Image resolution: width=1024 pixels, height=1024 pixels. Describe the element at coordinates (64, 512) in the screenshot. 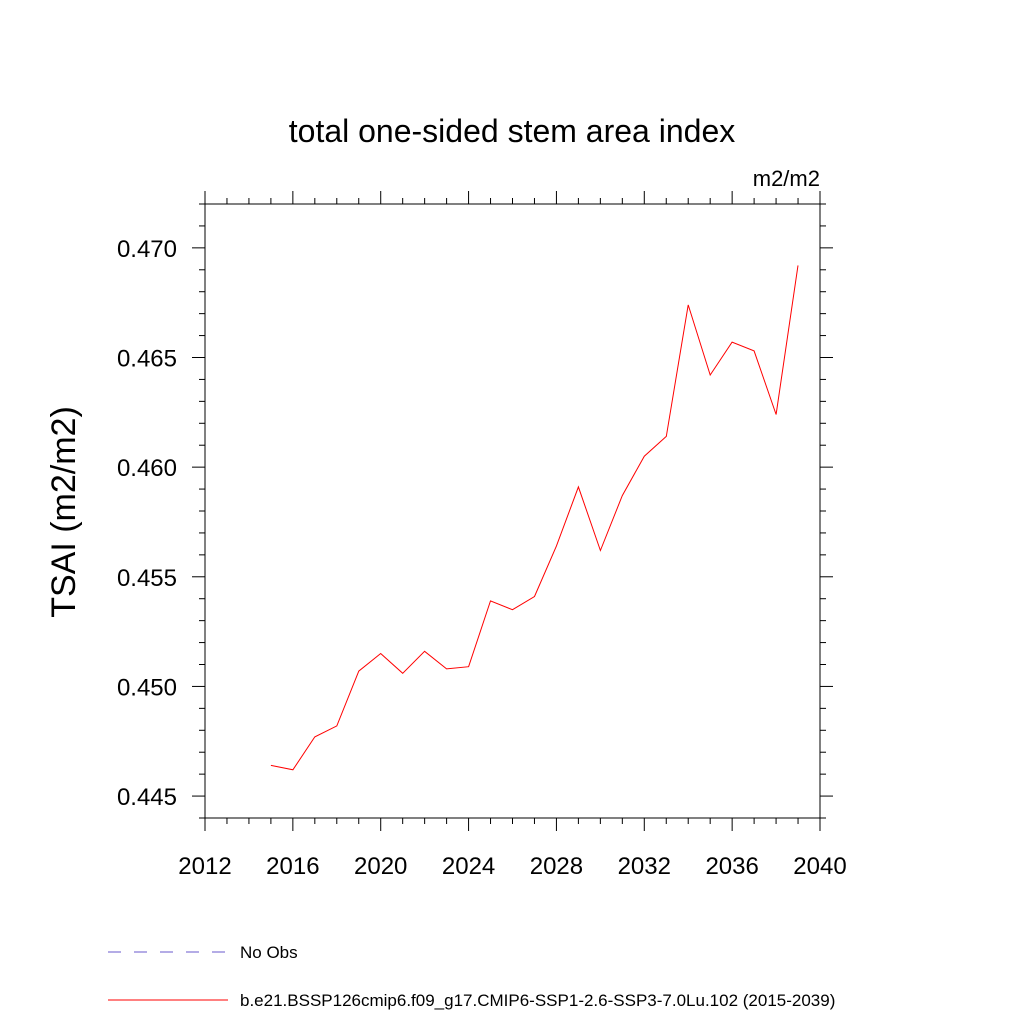

I see `y-axis-label: TSAI (m2/m2)` at that location.